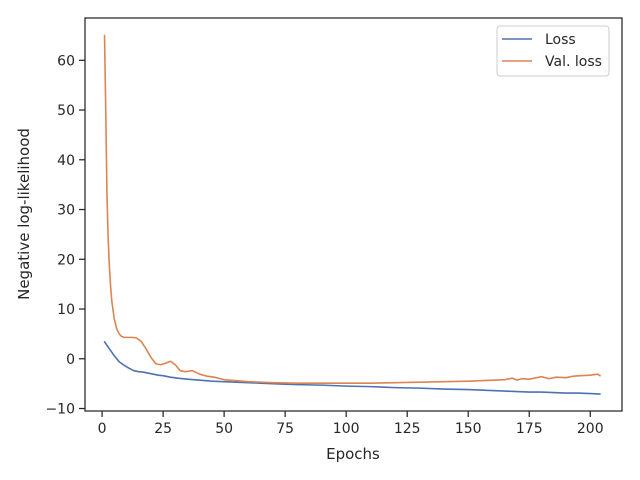 Image resolution: width=640 pixels, height=480 pixels. Describe the element at coordinates (560, 40) in the screenshot. I see `legend-label-loss: Loss` at that location.